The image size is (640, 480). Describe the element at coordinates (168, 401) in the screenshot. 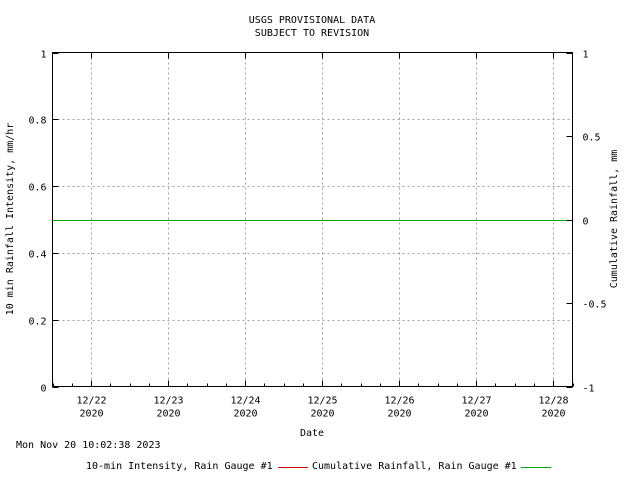

I see `x-tick-label: 12/23` at that location.